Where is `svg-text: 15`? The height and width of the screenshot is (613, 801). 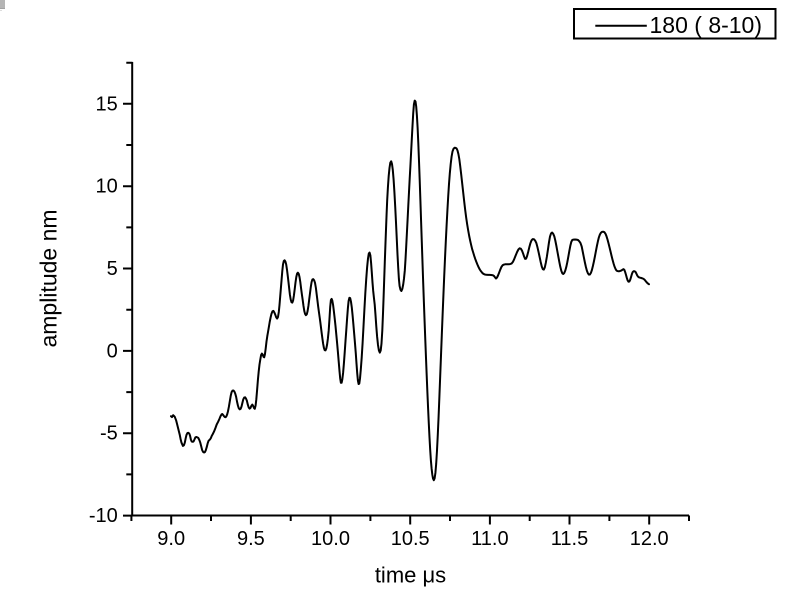 svg-text: 15 is located at coordinates (107, 104).